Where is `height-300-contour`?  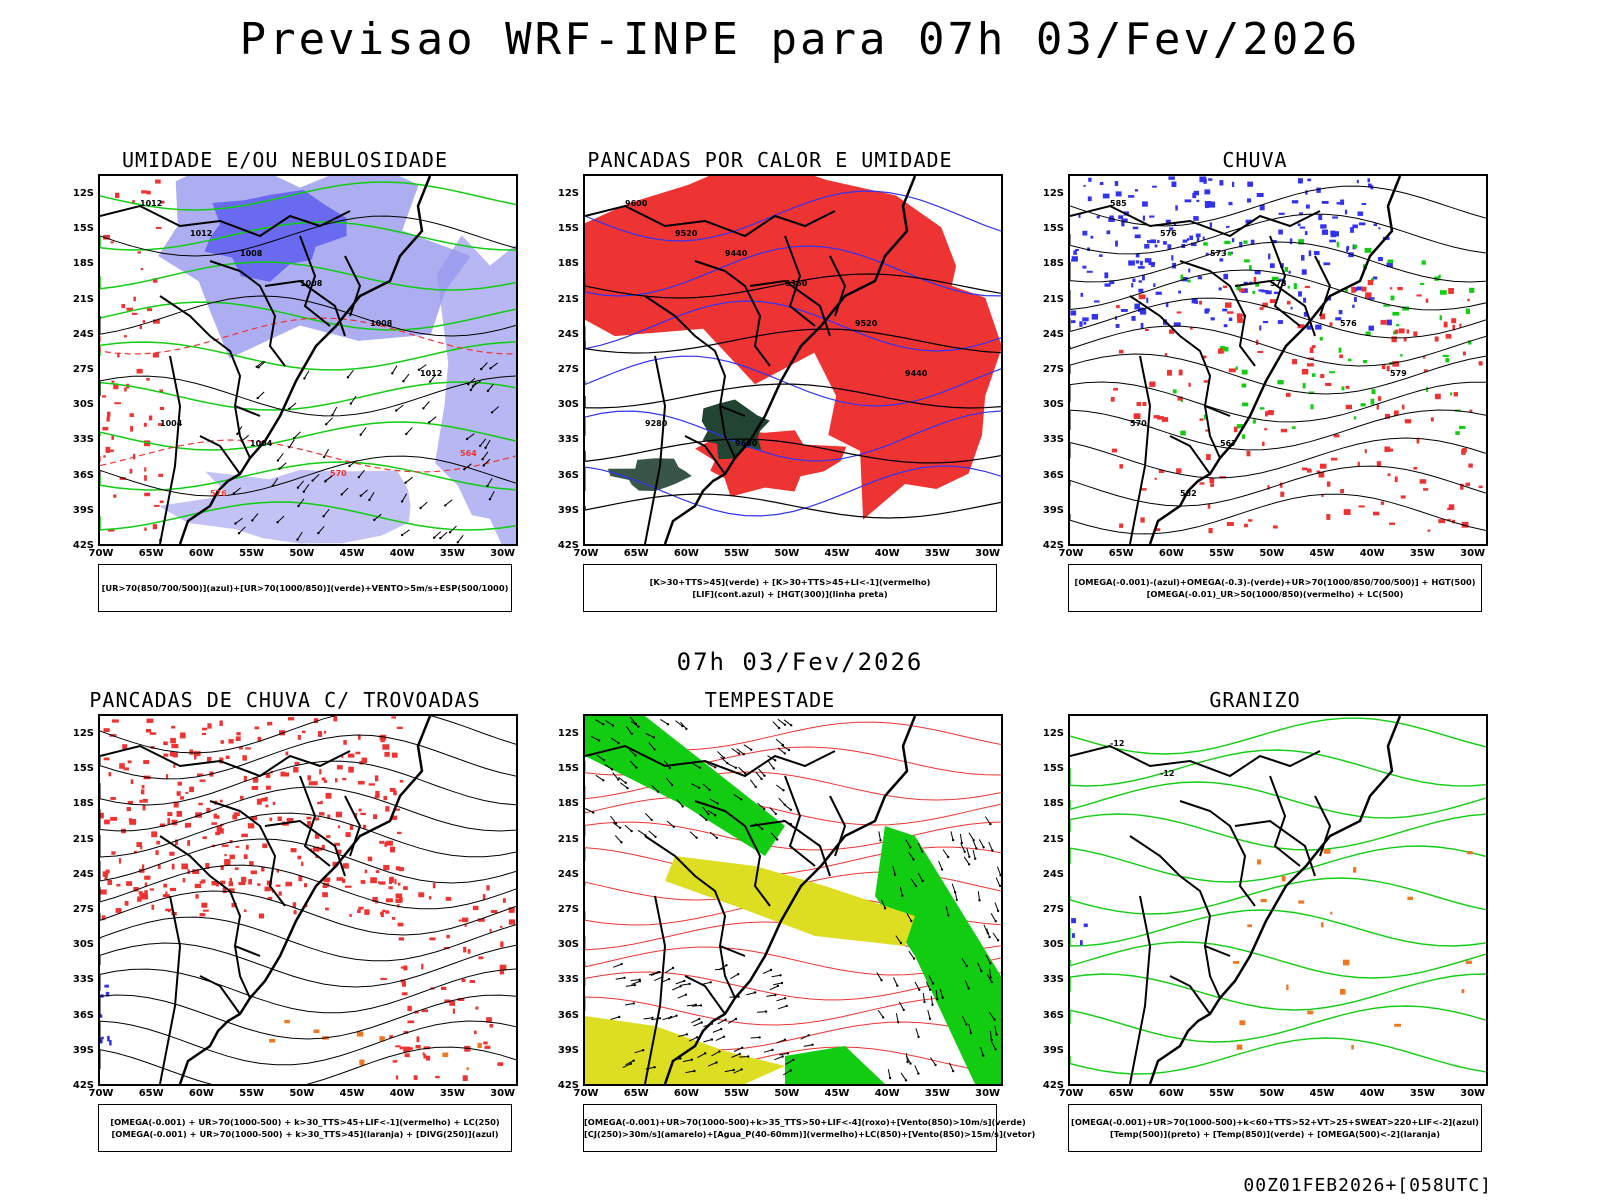 height-300-contour is located at coordinates (793, 506).